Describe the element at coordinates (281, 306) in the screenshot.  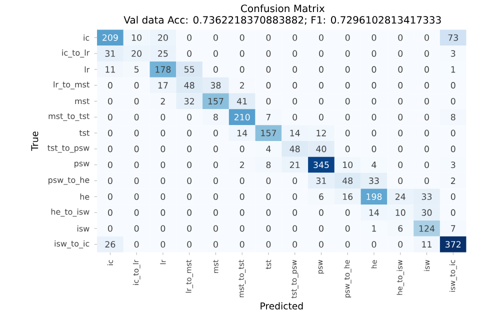
I see `x-axis-title: Predicted` at that location.